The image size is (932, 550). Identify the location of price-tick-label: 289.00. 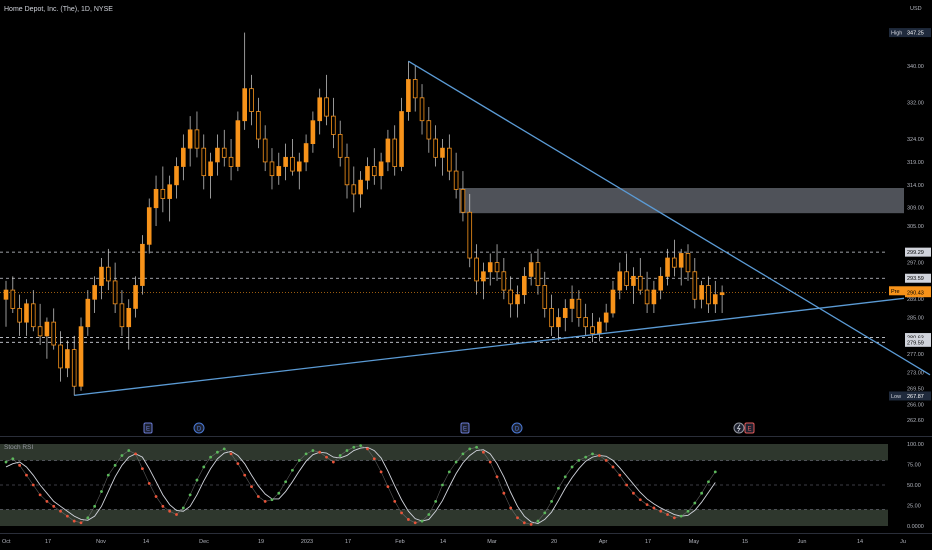
(915, 300).